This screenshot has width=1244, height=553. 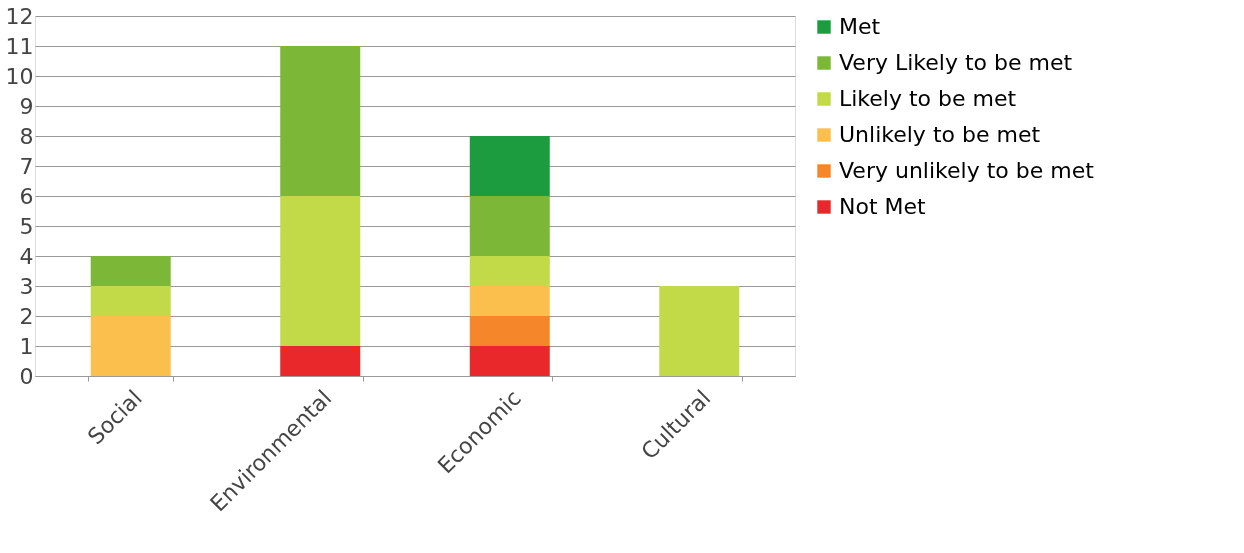 What do you see at coordinates (26, 256) in the screenshot?
I see `y-tick-label: 4` at bounding box center [26, 256].